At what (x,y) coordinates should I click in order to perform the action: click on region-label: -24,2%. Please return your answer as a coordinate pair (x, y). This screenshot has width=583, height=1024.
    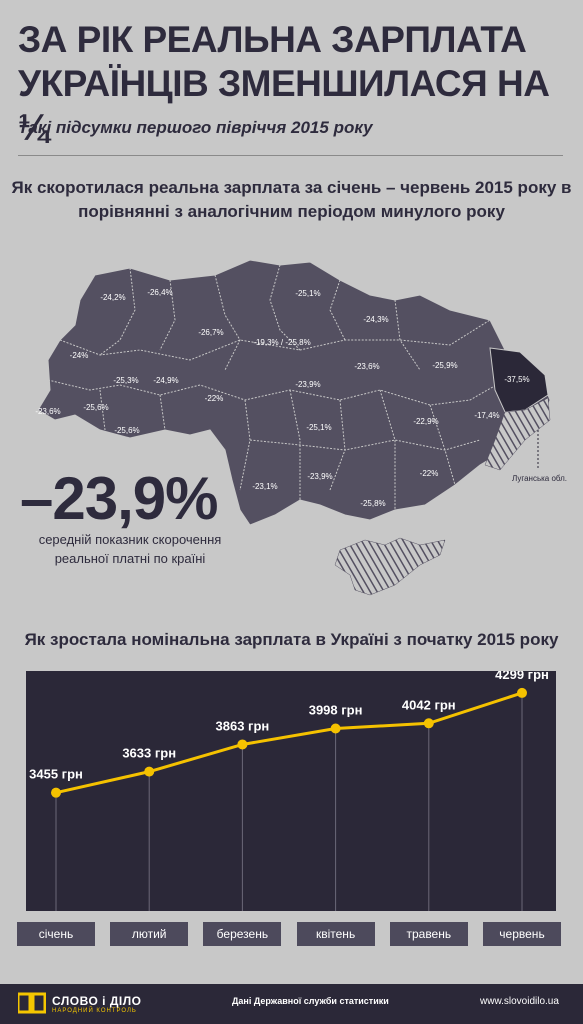
    Looking at the image, I should click on (112, 297).